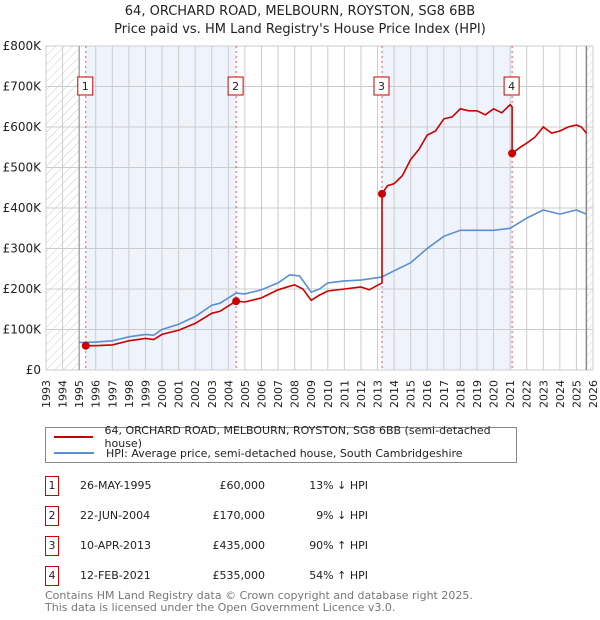  Describe the element at coordinates (444, 394) in the screenshot. I see `x-tick-label: 2017` at that location.